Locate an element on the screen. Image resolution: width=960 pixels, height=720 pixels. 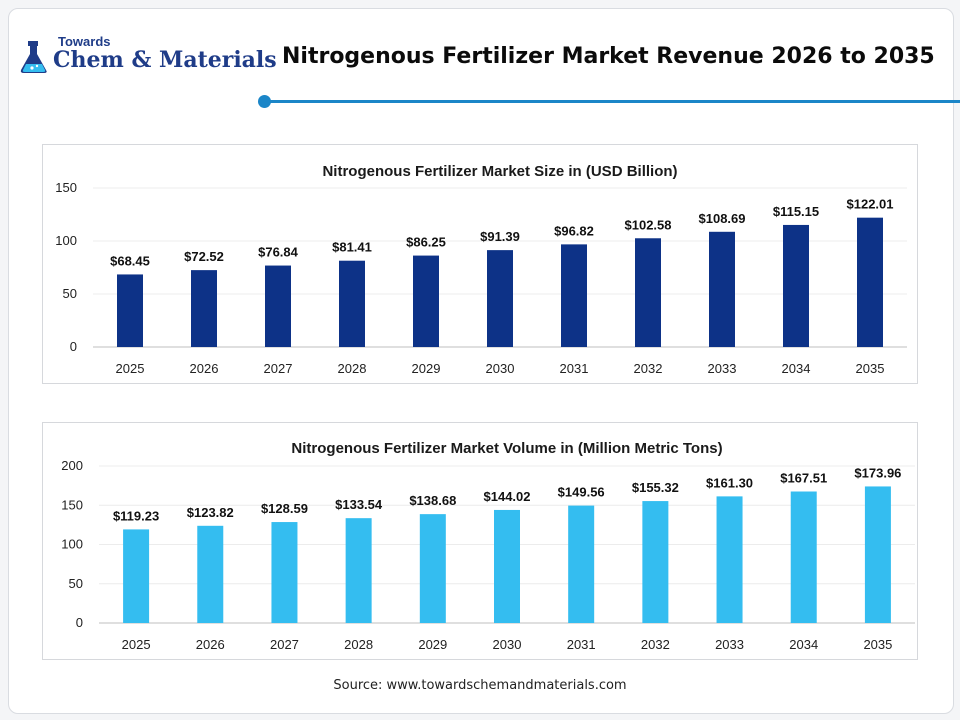
data-label: $119.23 is located at coordinates (136, 515).